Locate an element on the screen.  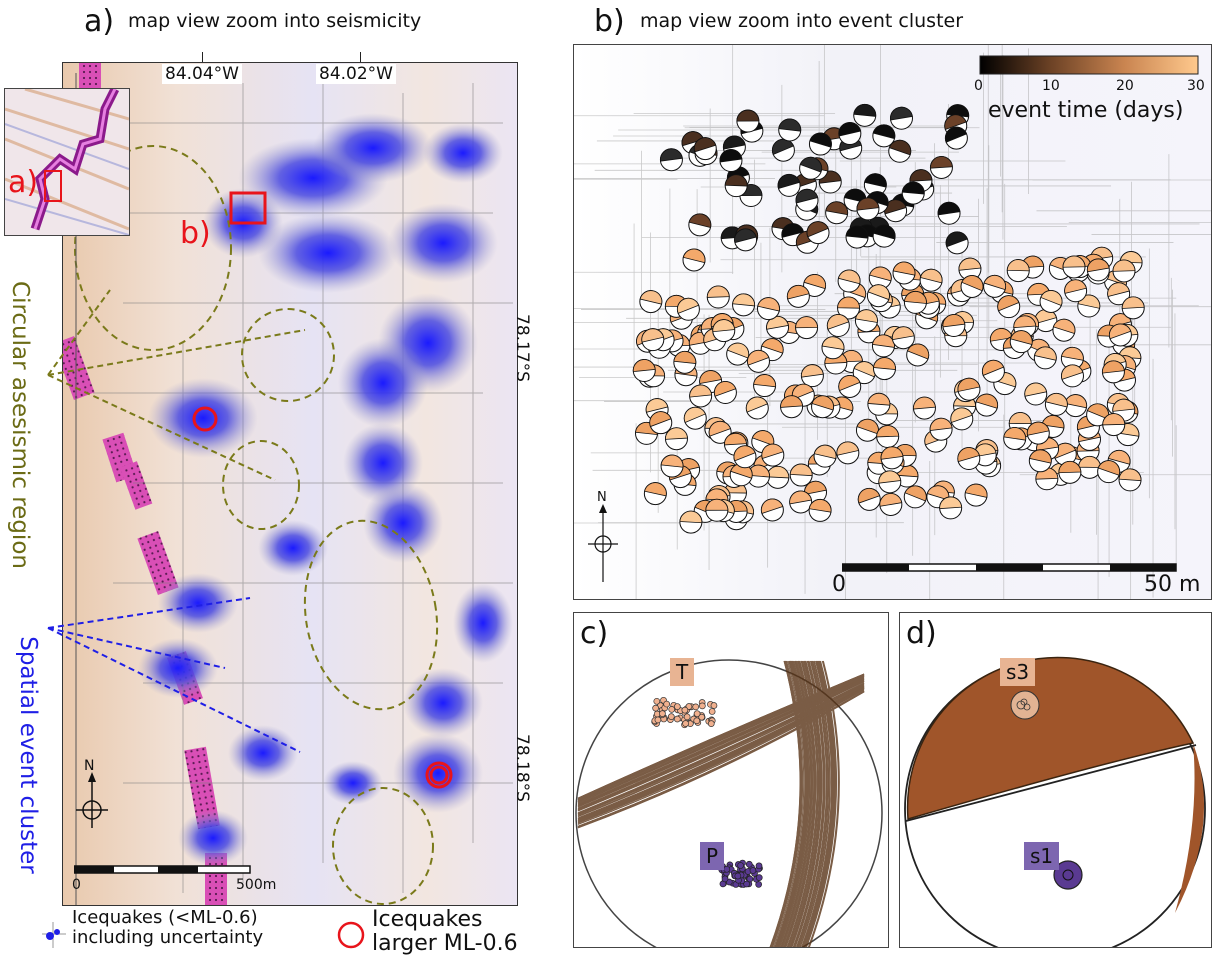
scale-a-start: 0 is located at coordinates (76, 885).